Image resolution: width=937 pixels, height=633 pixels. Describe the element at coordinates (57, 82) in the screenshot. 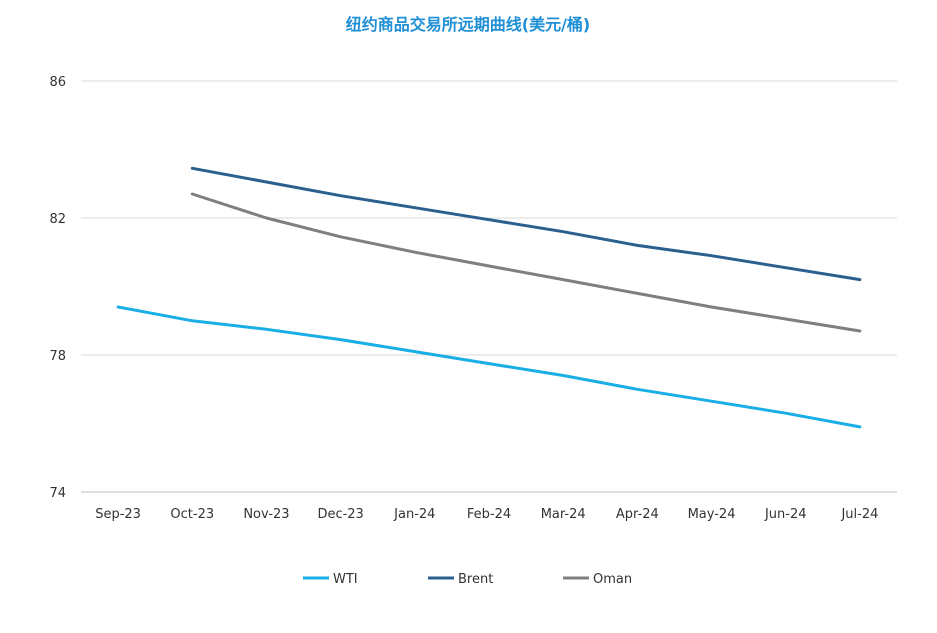

I see `y-tick-label: 86` at that location.